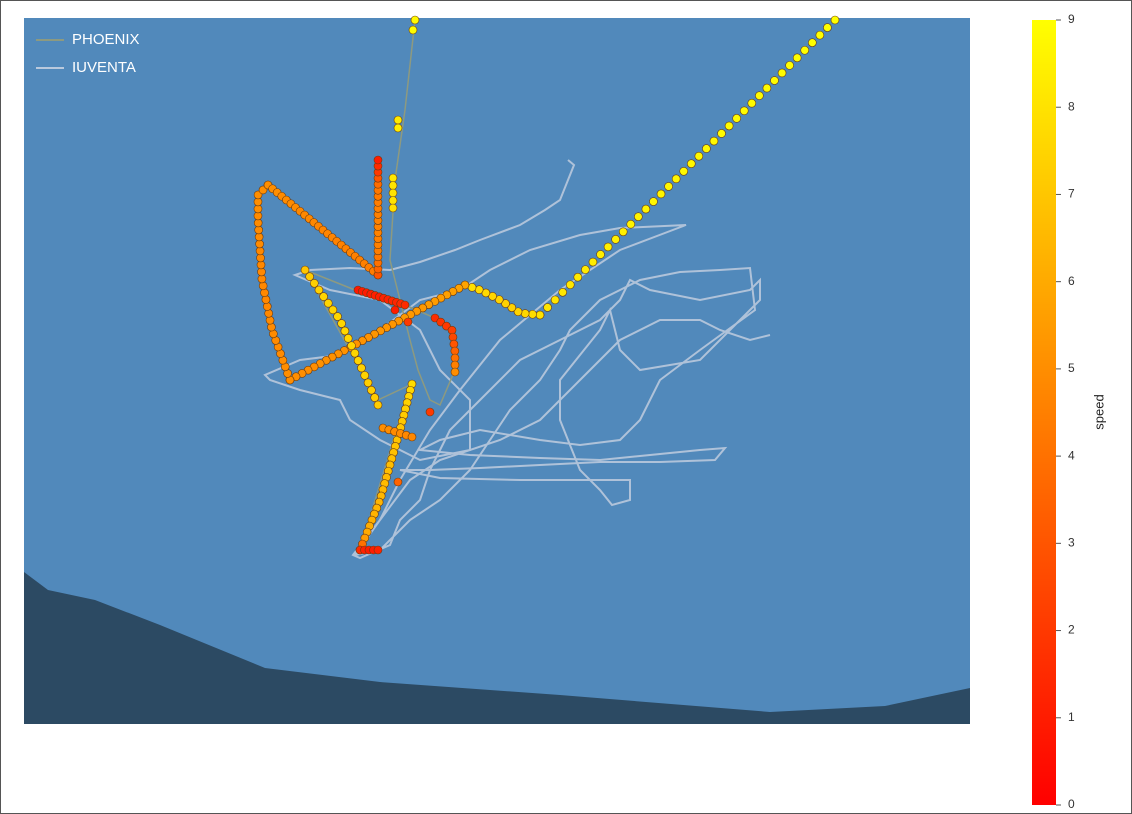  I want to click on colorbar-ticks: 0 1 2 3 4 5 6 7 8 9, so click(1065, 411).